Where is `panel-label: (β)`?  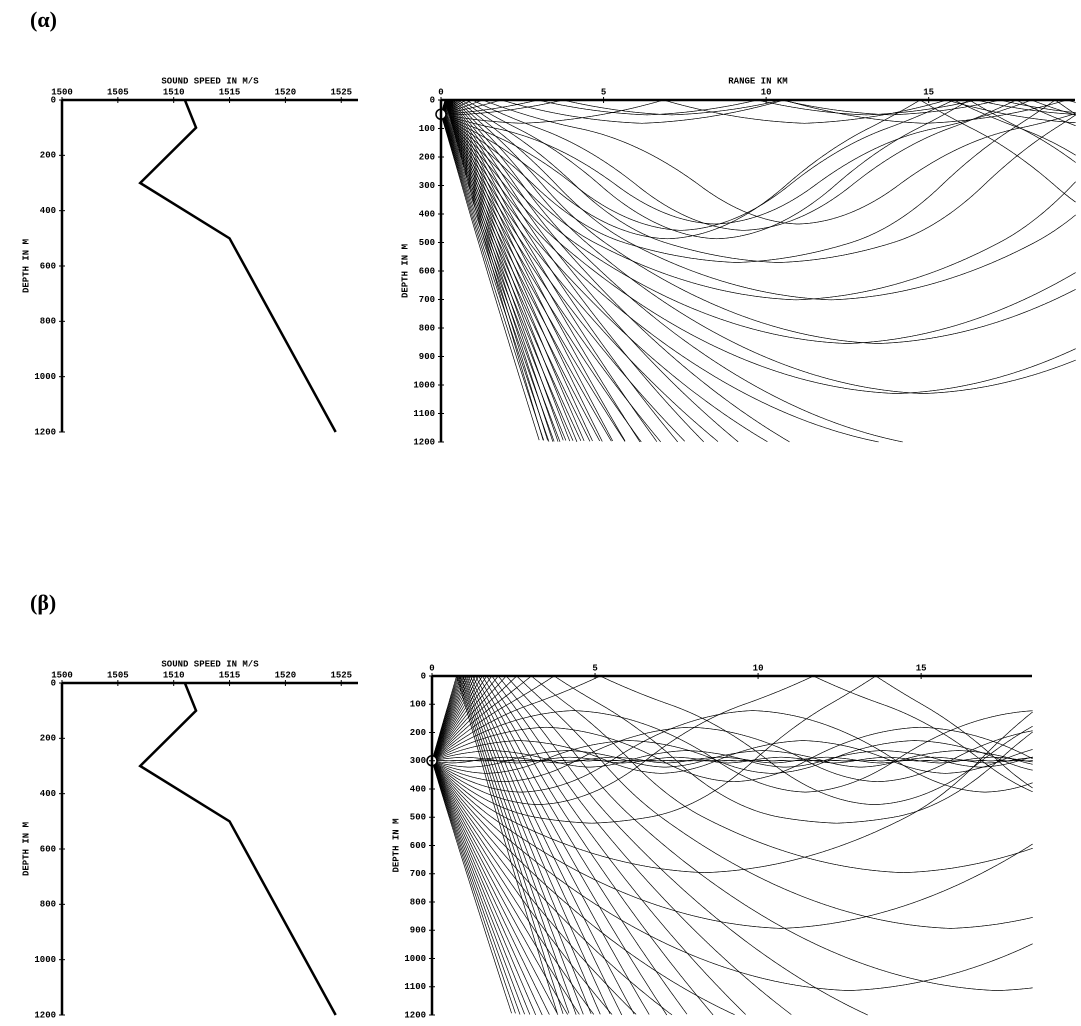 panel-label: (β) is located at coordinates (43, 602).